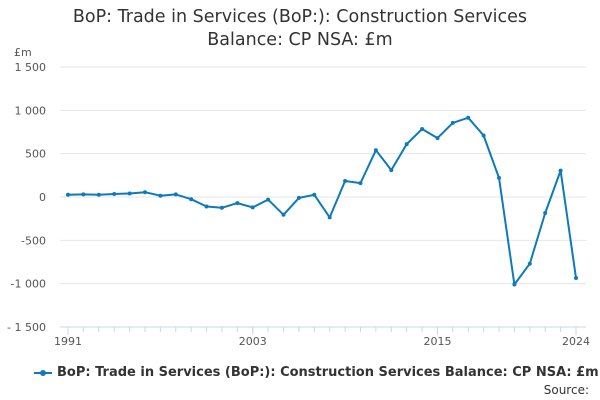 The image size is (600, 400). What do you see at coordinates (576, 341) in the screenshot?
I see `x-tick-label: 2024` at bounding box center [576, 341].